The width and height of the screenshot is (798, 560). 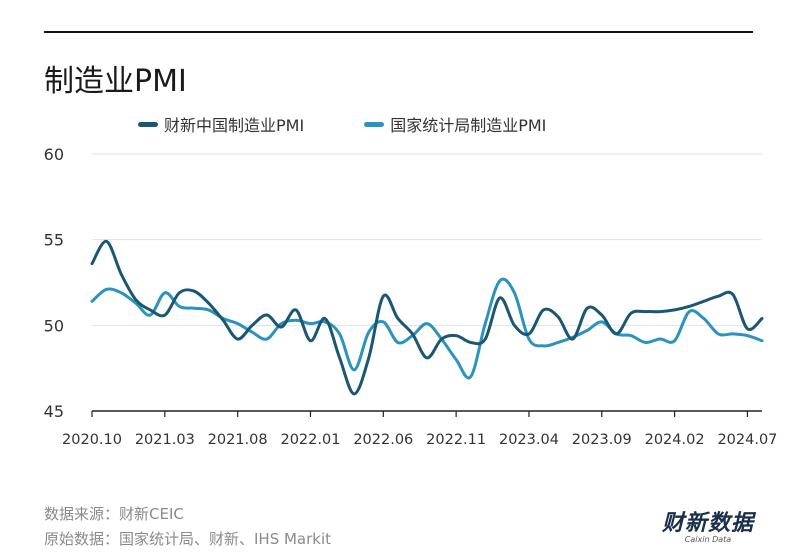 What do you see at coordinates (456, 440) in the screenshot?
I see `x-tick-label-5: 2022.11` at bounding box center [456, 440].